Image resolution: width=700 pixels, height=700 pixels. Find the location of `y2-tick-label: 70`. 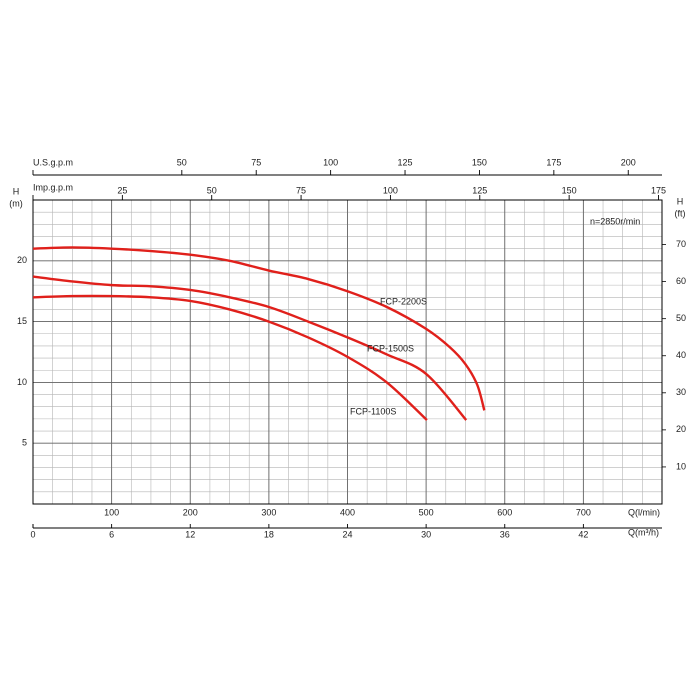

y2-tick-label: 70 is located at coordinates (681, 244).